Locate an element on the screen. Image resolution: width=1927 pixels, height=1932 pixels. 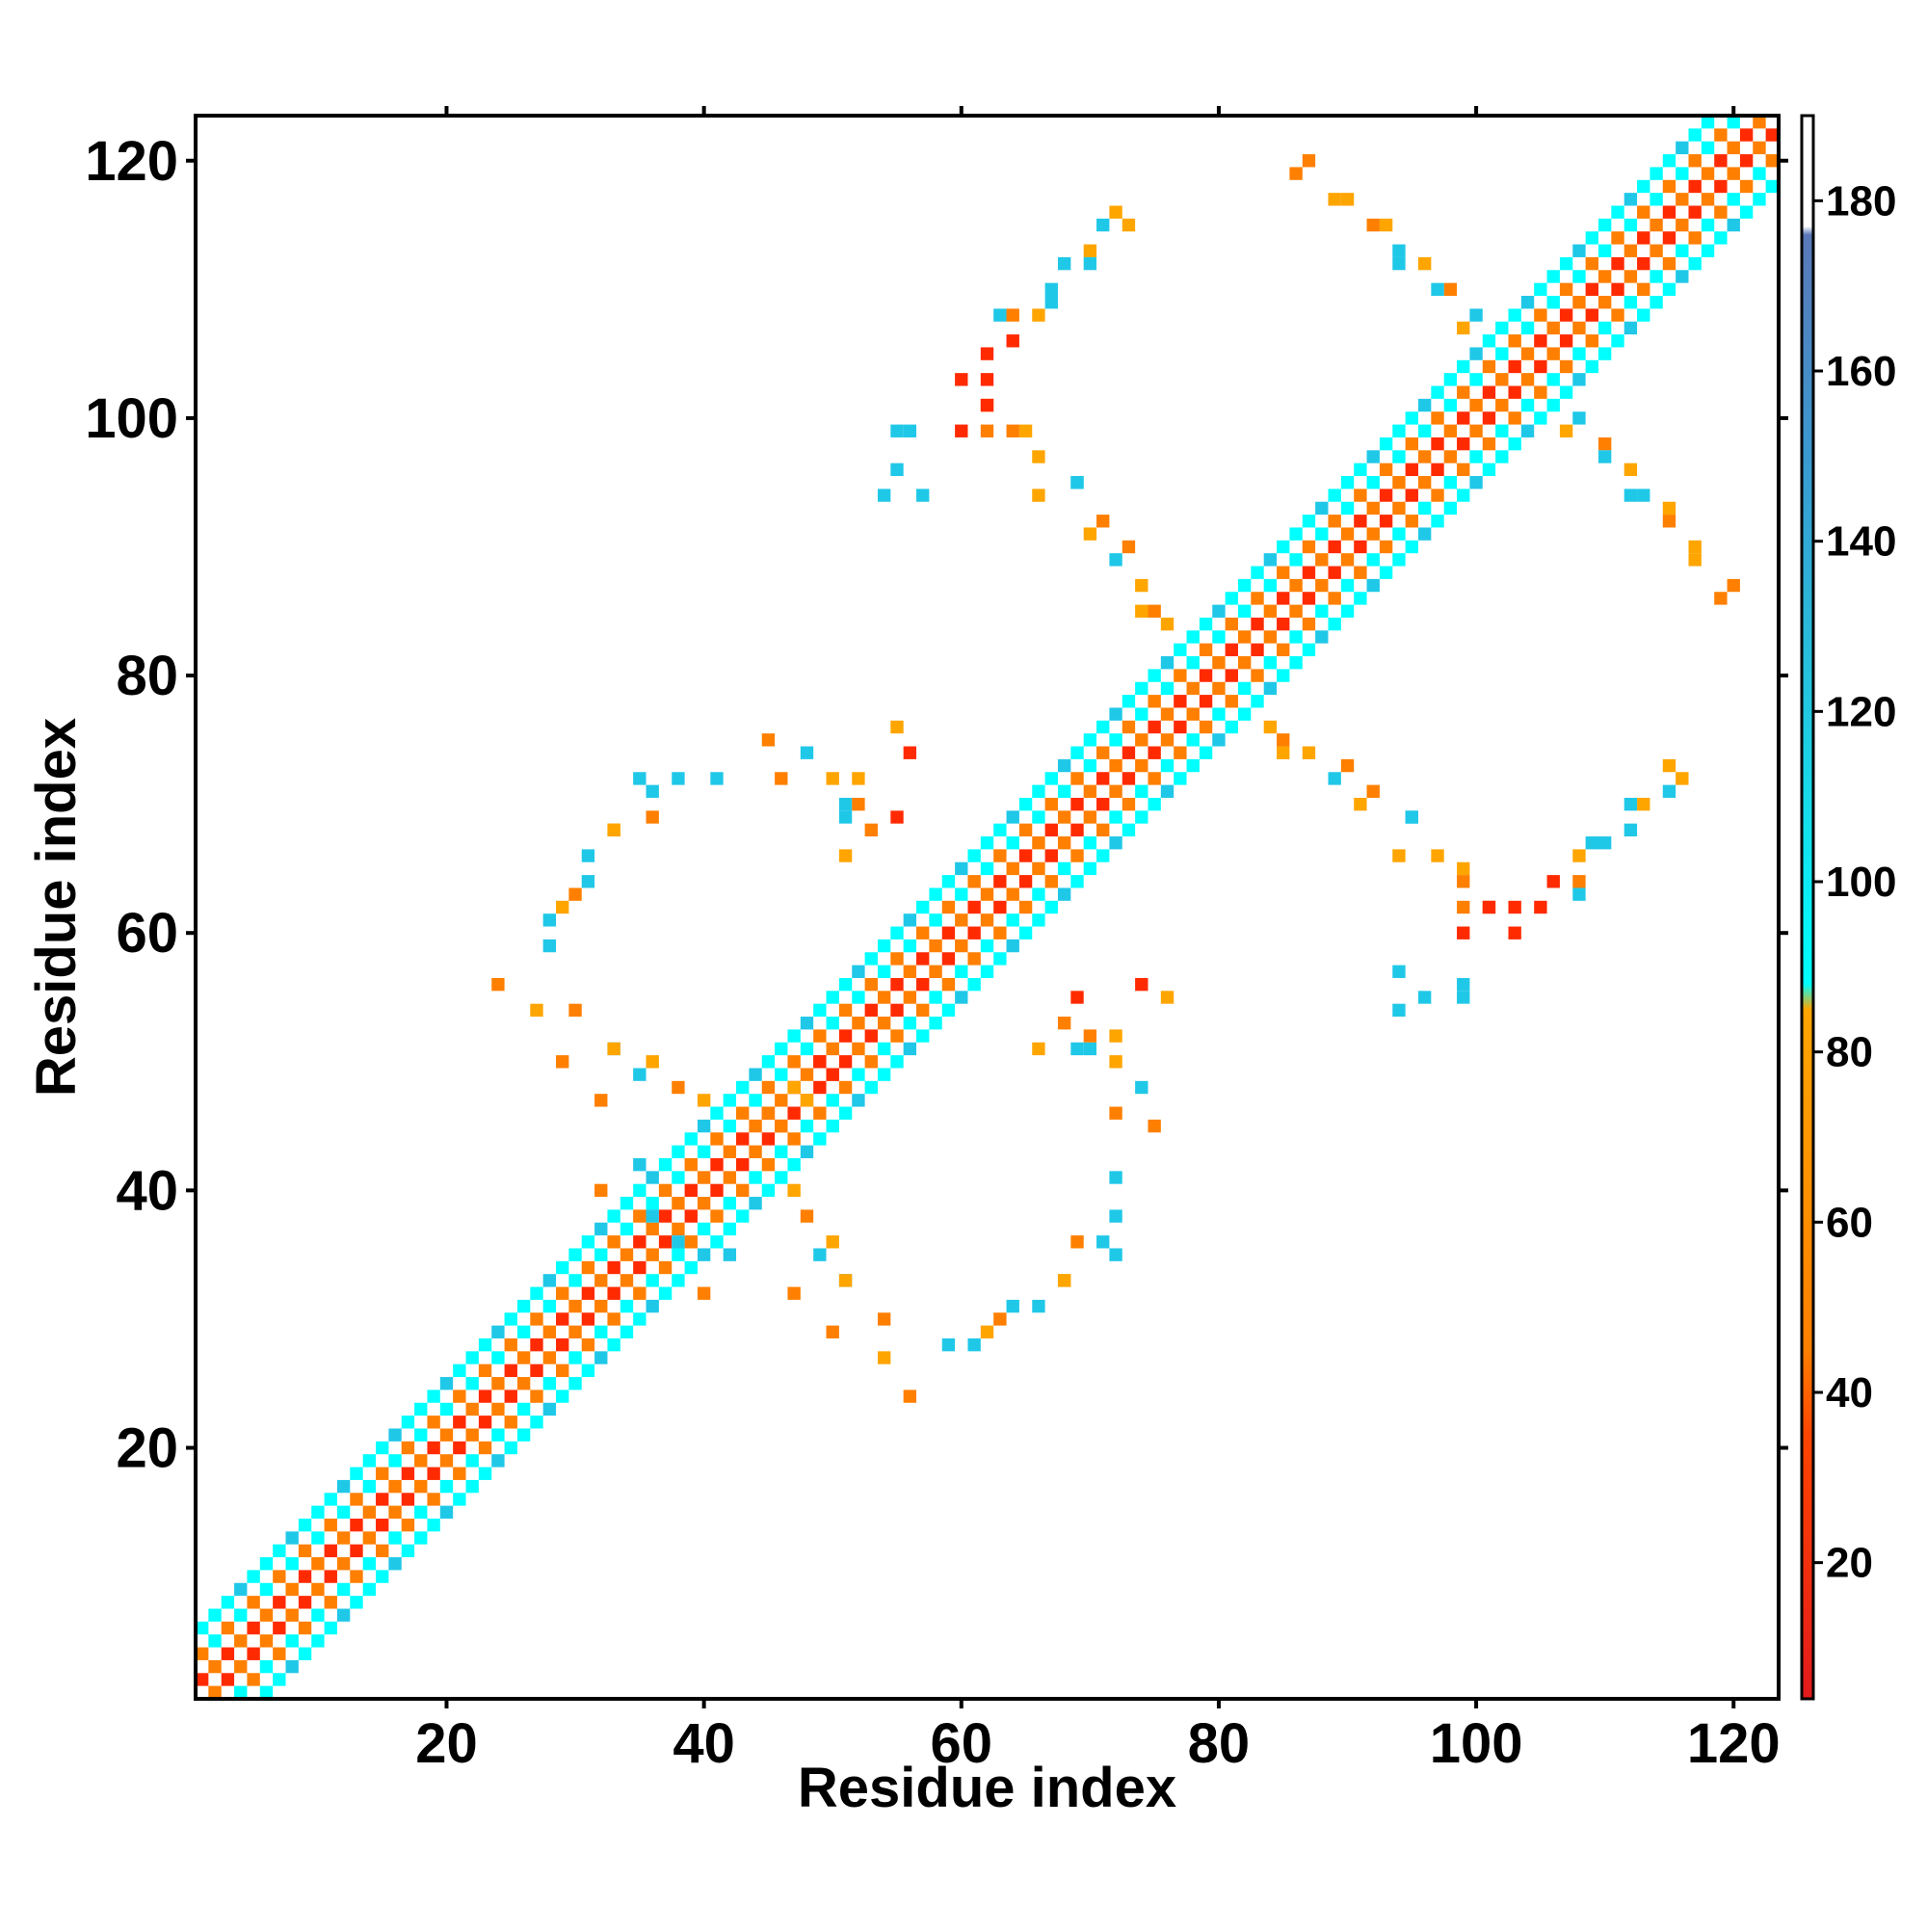
colorbar-tick-label: 20 is located at coordinates (1849, 1563).